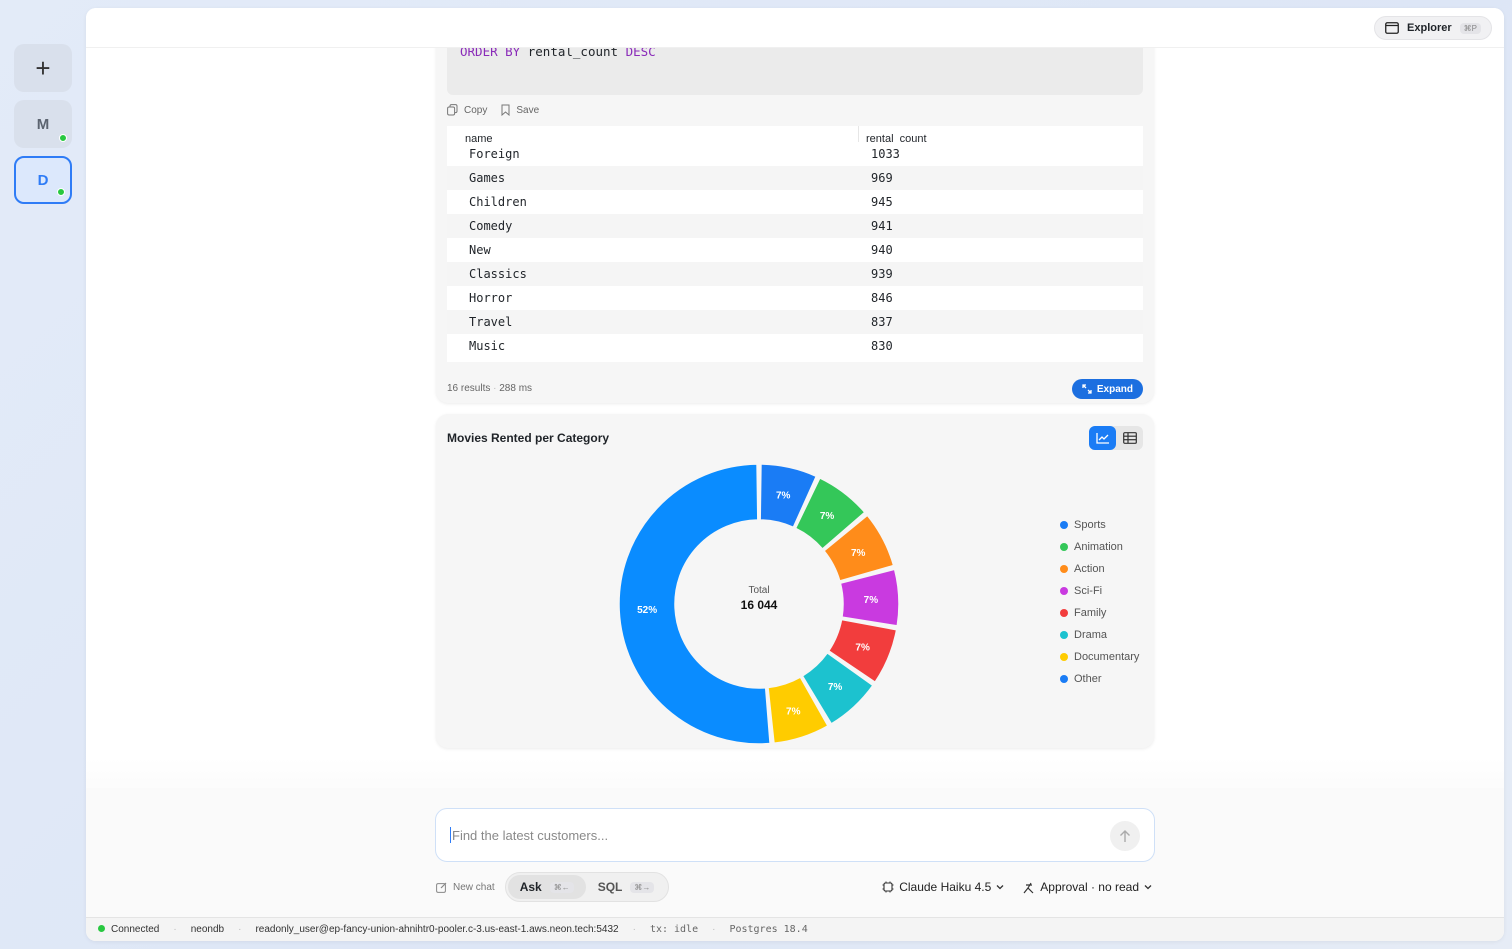  What do you see at coordinates (520, 110) in the screenshot?
I see `save-button: Save` at bounding box center [520, 110].